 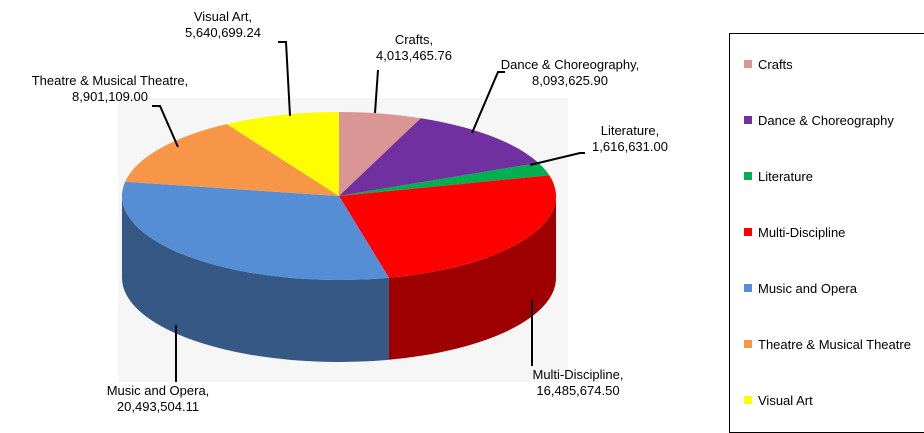 What do you see at coordinates (414, 55) in the screenshot?
I see `data-label-value-crafts: 4,013,465.76` at bounding box center [414, 55].